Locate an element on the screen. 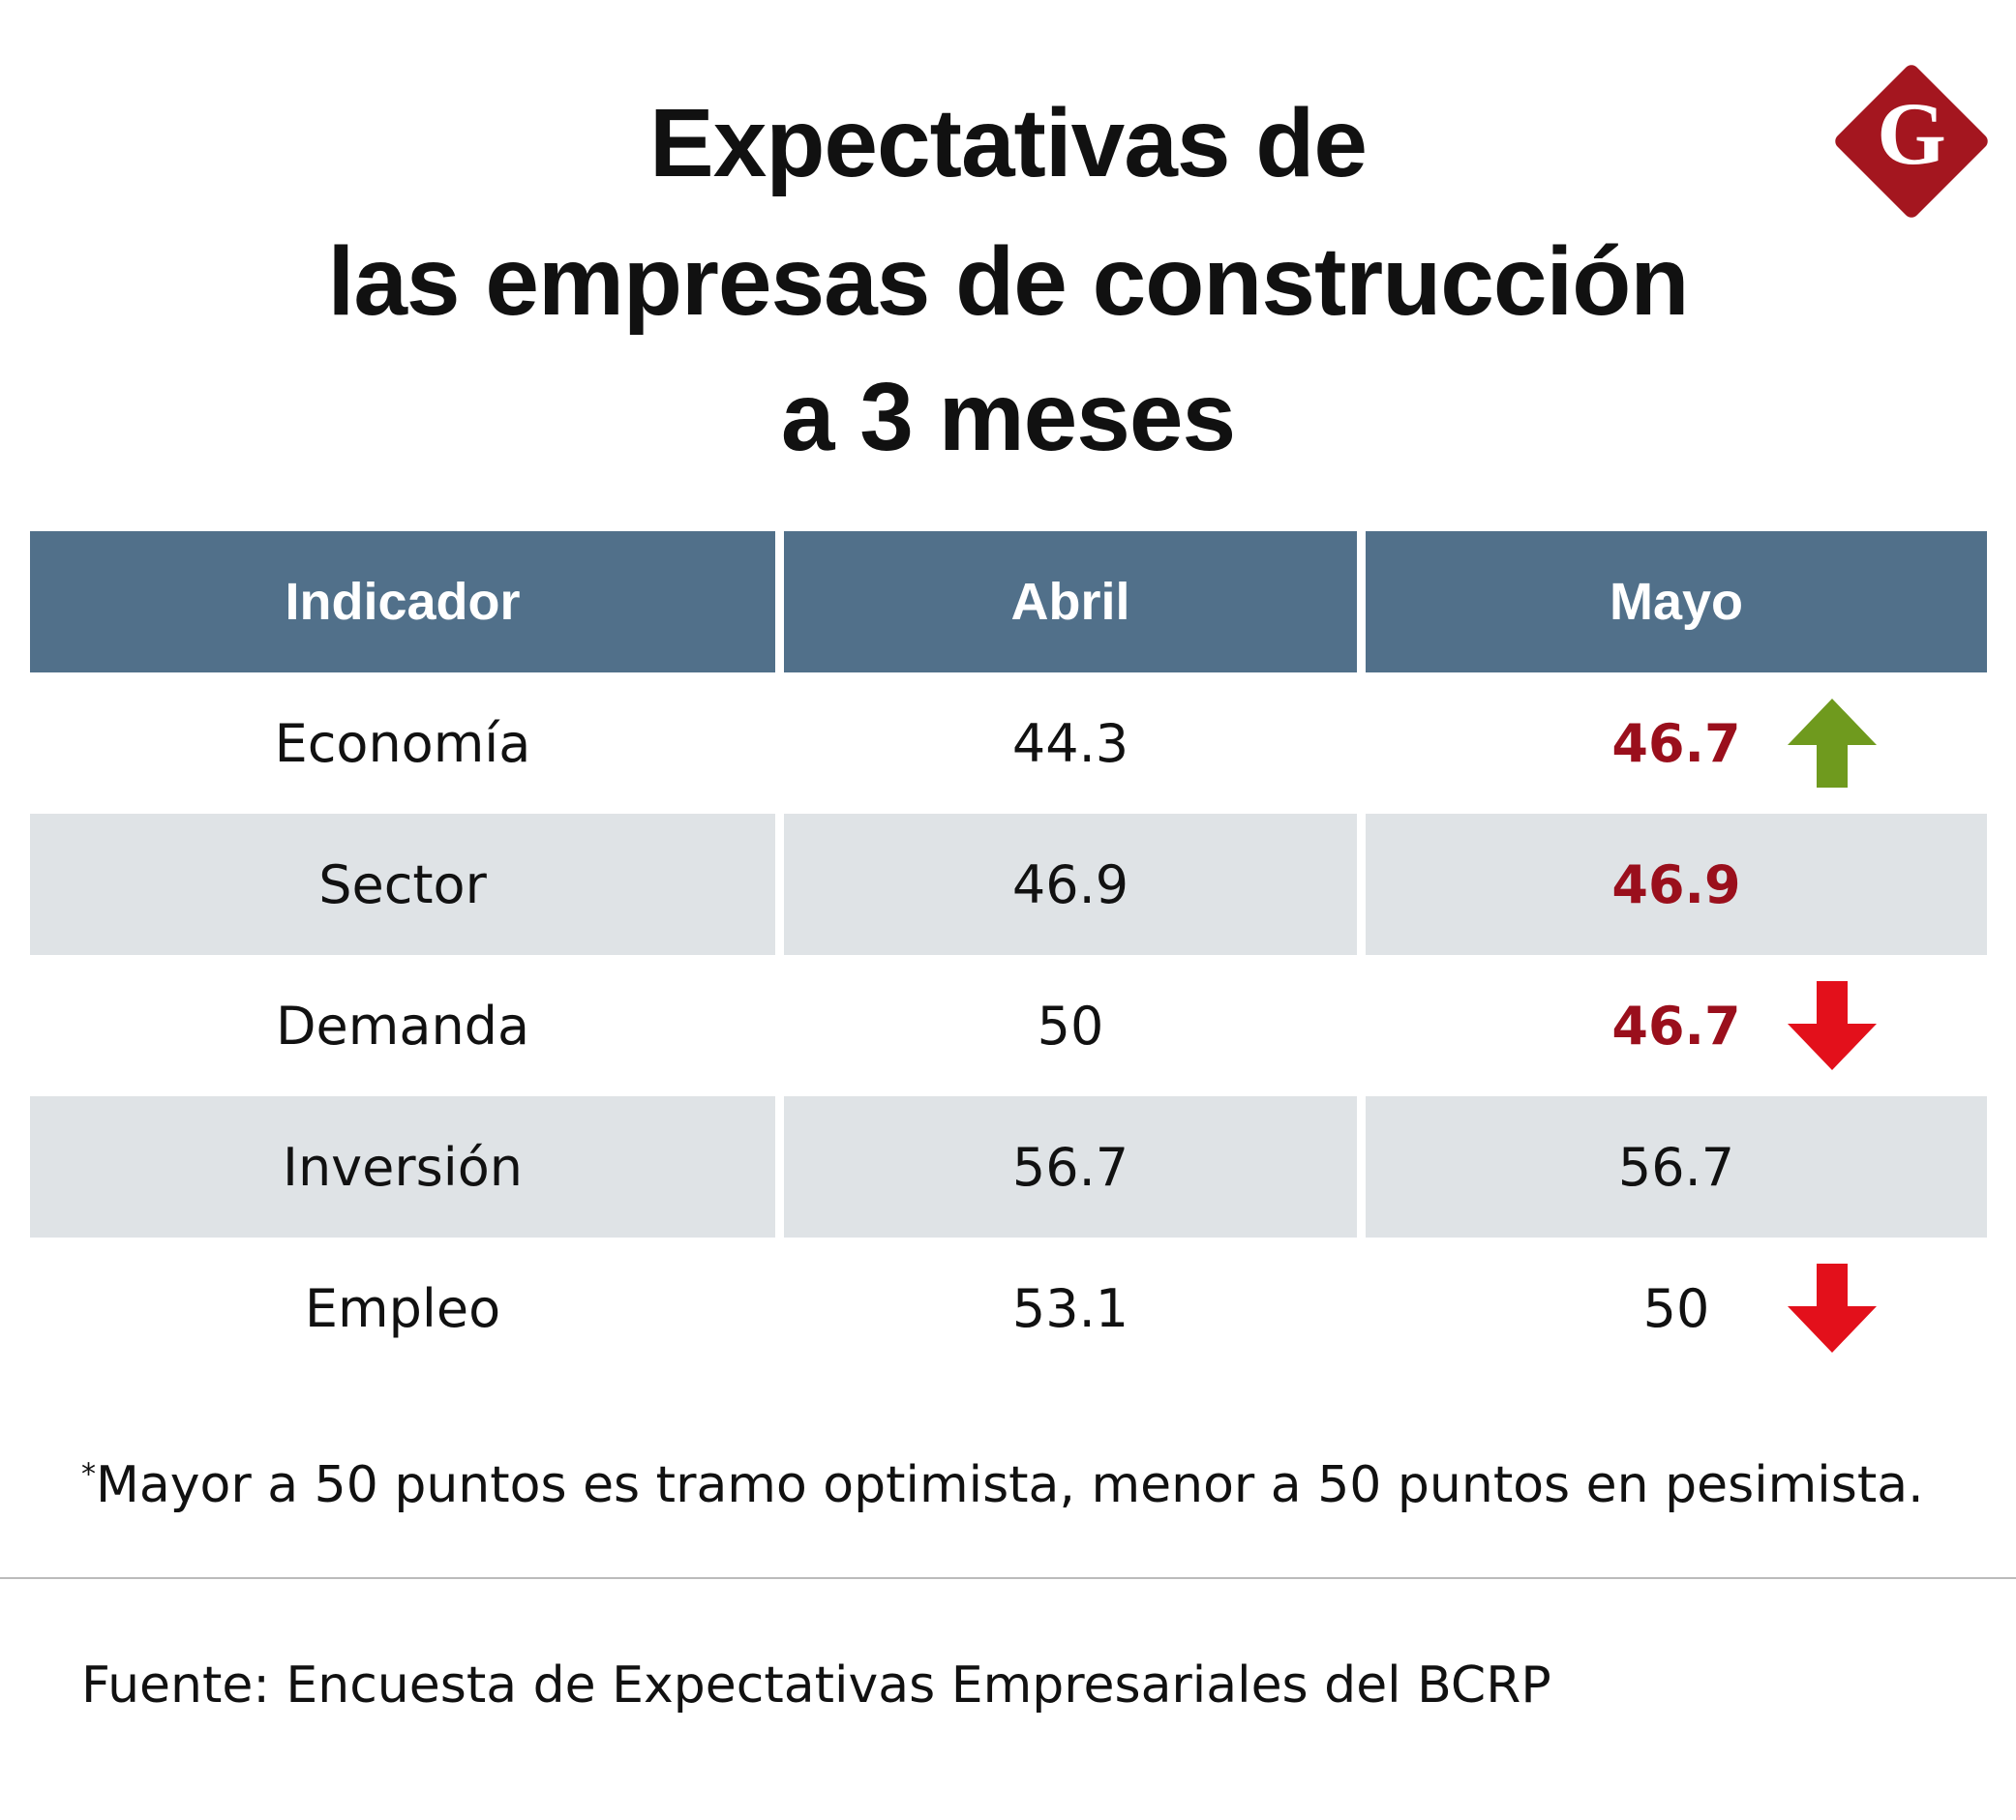 The height and width of the screenshot is (1820, 2016). table-cell: 44.3 is located at coordinates (1070, 743).